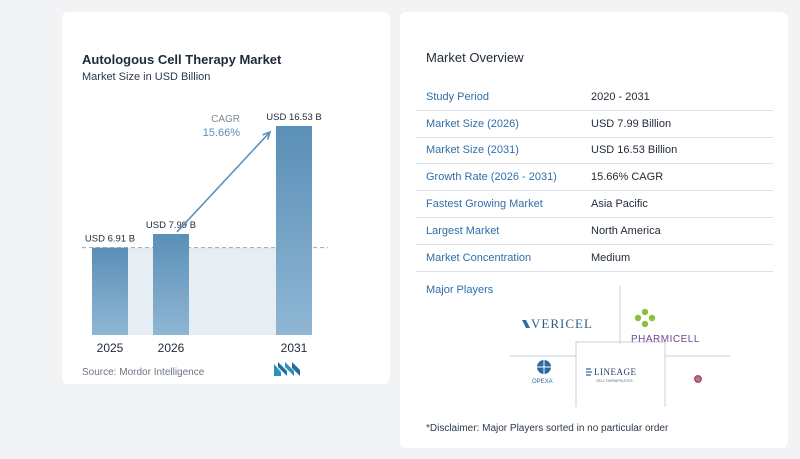 Image resolution: width=800 pixels, height=459 pixels. I want to click on cagr-arrowhead-icon, so click(267, 135).